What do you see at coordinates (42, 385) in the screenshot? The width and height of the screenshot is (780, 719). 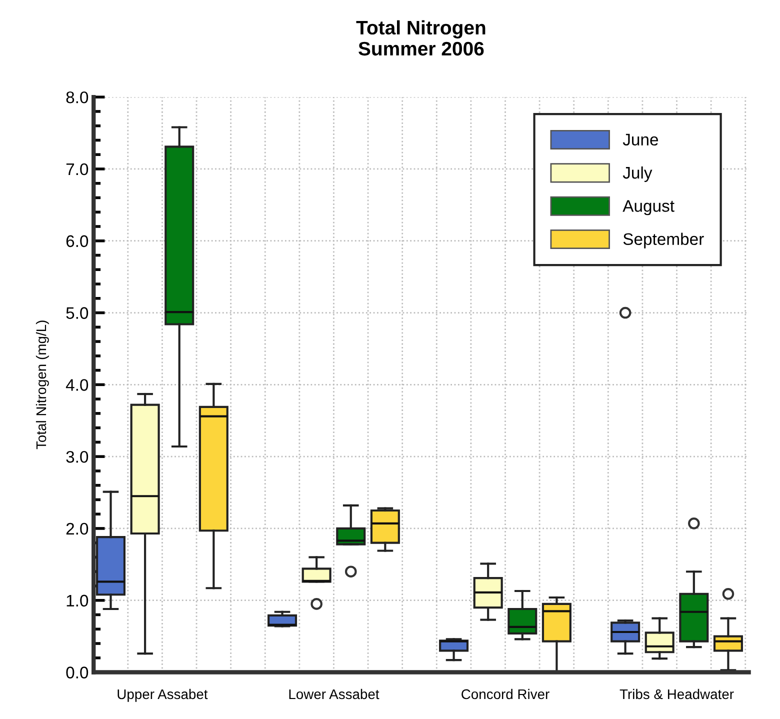 I see `y-axis-title: Total Nitrogen (mg/L)` at bounding box center [42, 385].